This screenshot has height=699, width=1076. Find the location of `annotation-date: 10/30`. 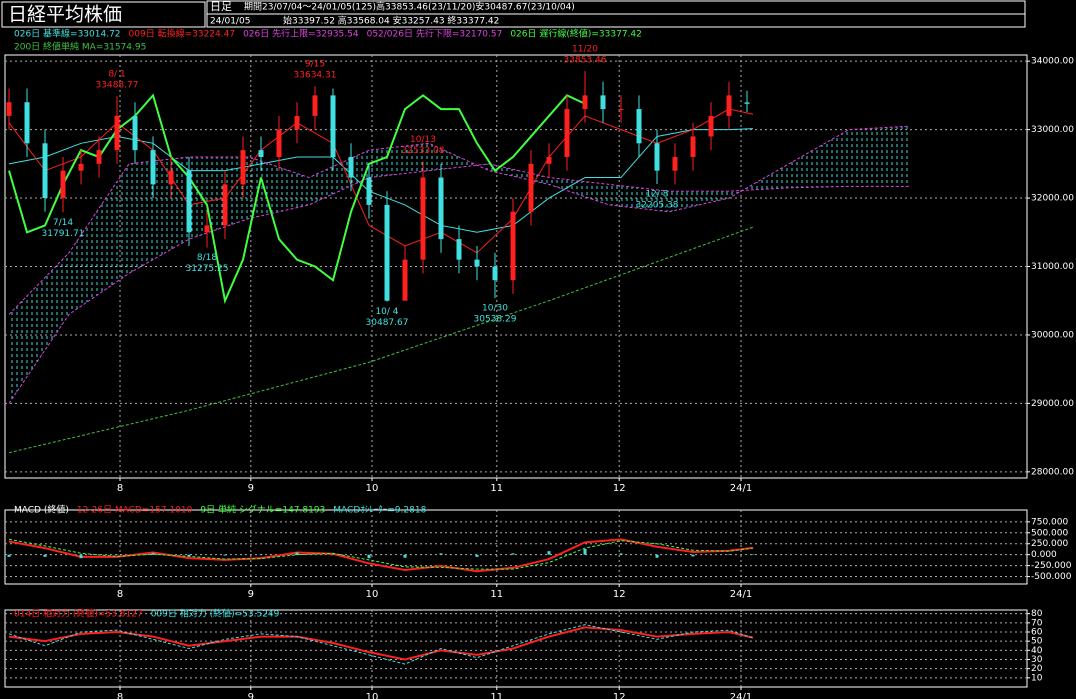

annotation-date: 10/30 is located at coordinates (495, 309).